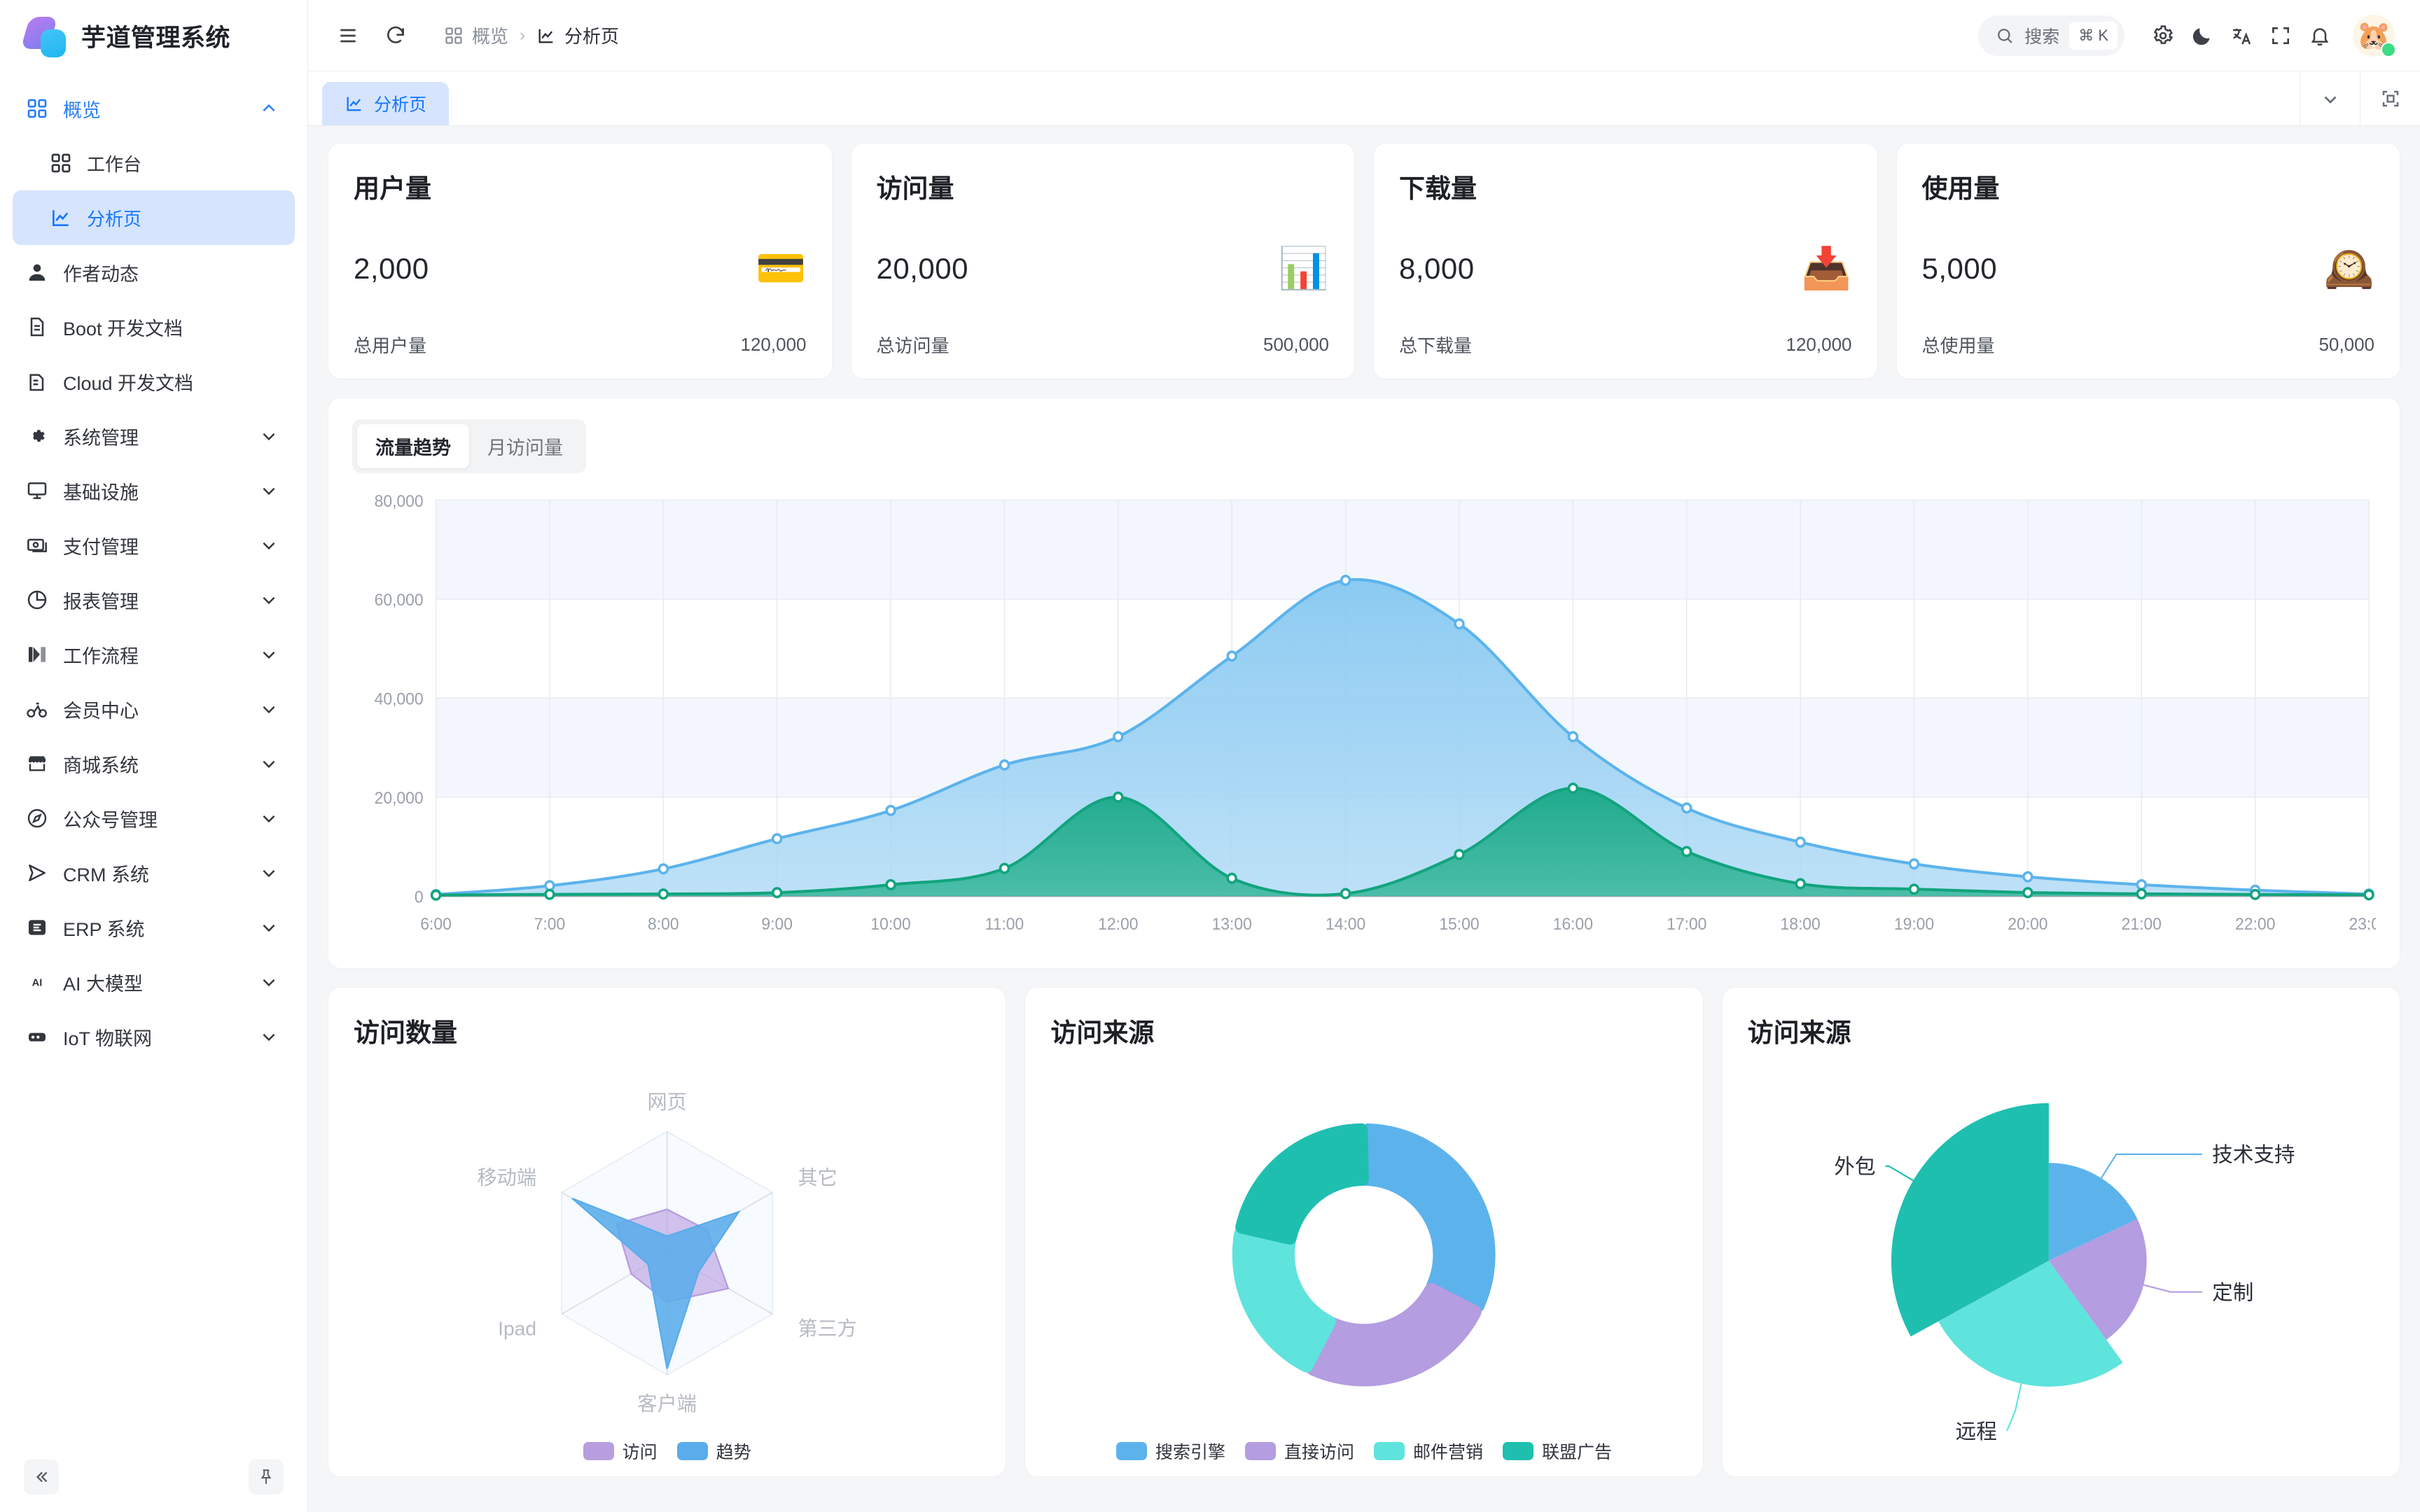 This screenshot has width=2420, height=1512. I want to click on user-avatar-button: 🐹, so click(2374, 35).